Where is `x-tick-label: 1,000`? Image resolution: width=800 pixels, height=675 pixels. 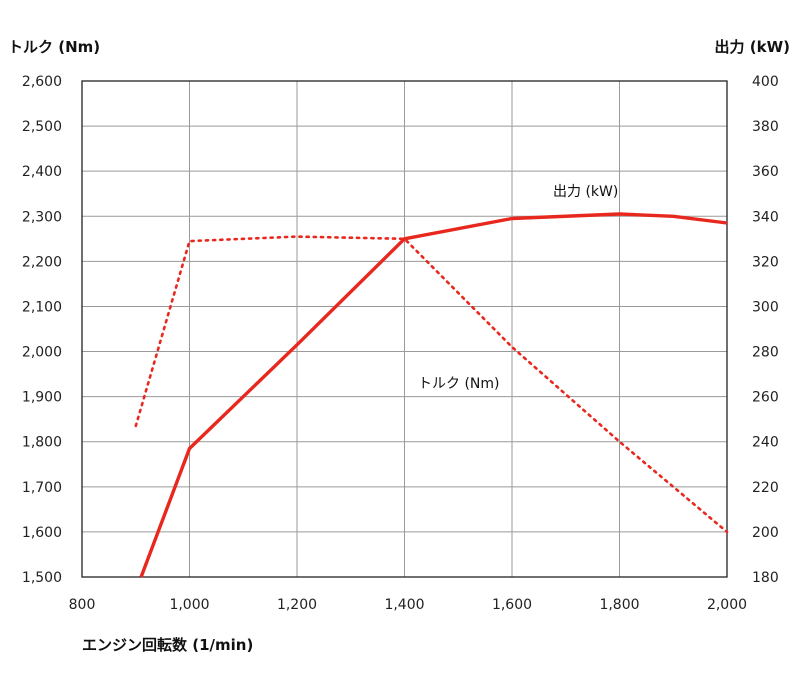
x-tick-label: 1,000 is located at coordinates (189, 605).